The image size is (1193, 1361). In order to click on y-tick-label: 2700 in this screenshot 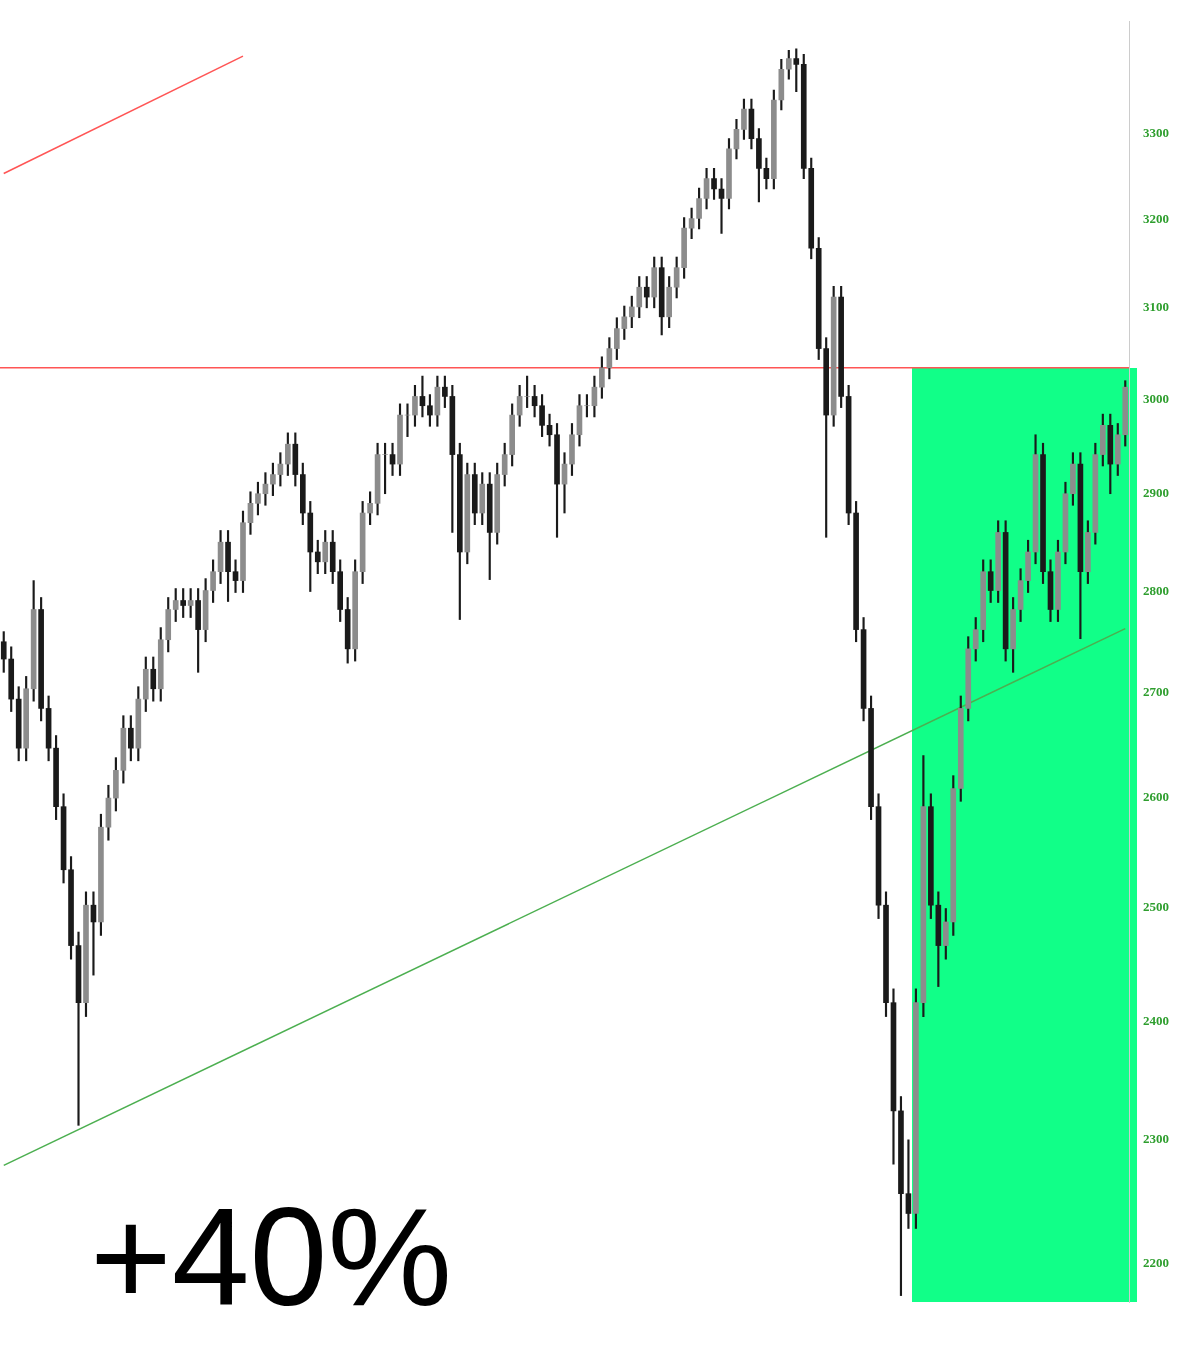, I will do `click(1156, 692)`.